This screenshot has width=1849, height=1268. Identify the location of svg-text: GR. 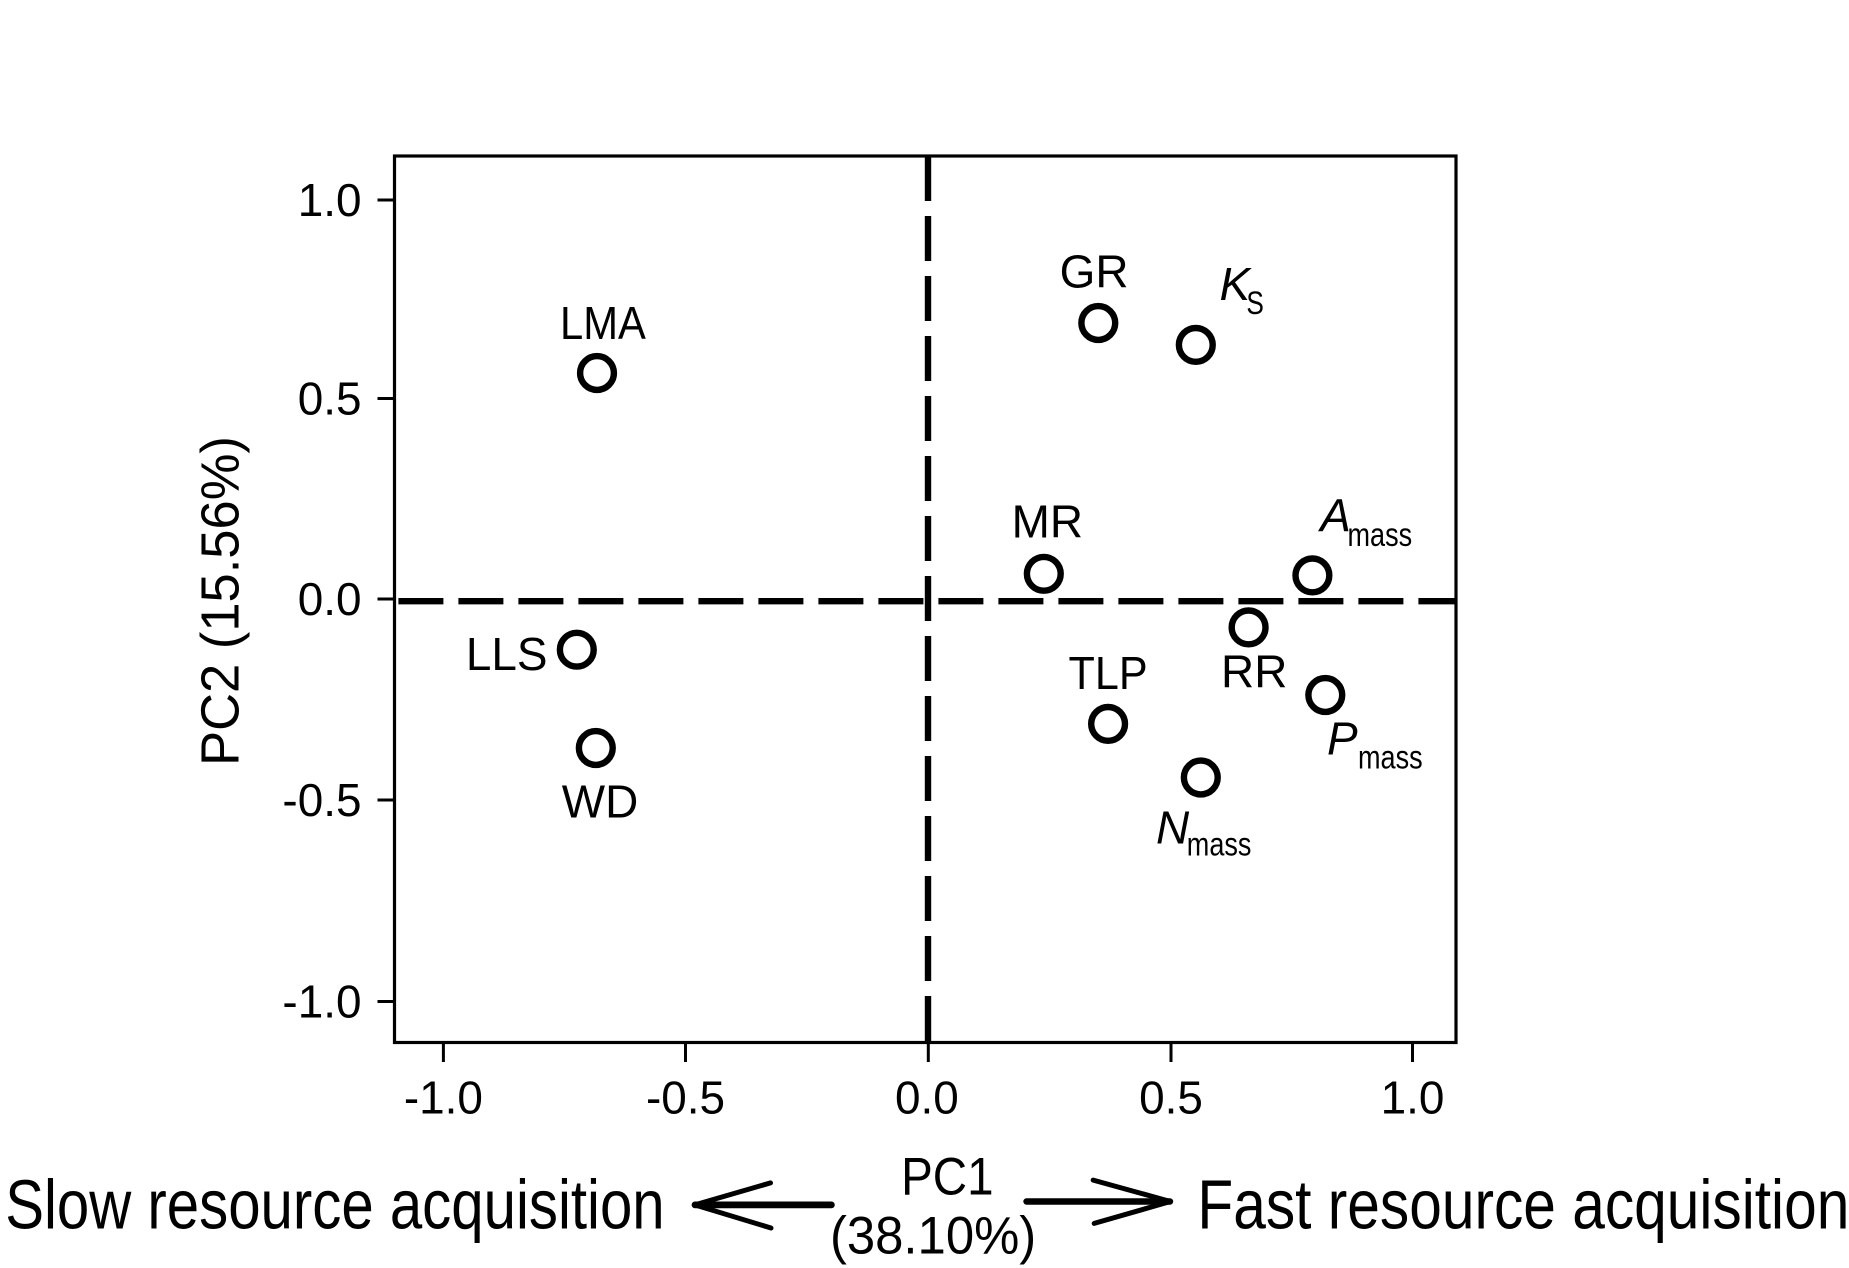
(1094, 272).